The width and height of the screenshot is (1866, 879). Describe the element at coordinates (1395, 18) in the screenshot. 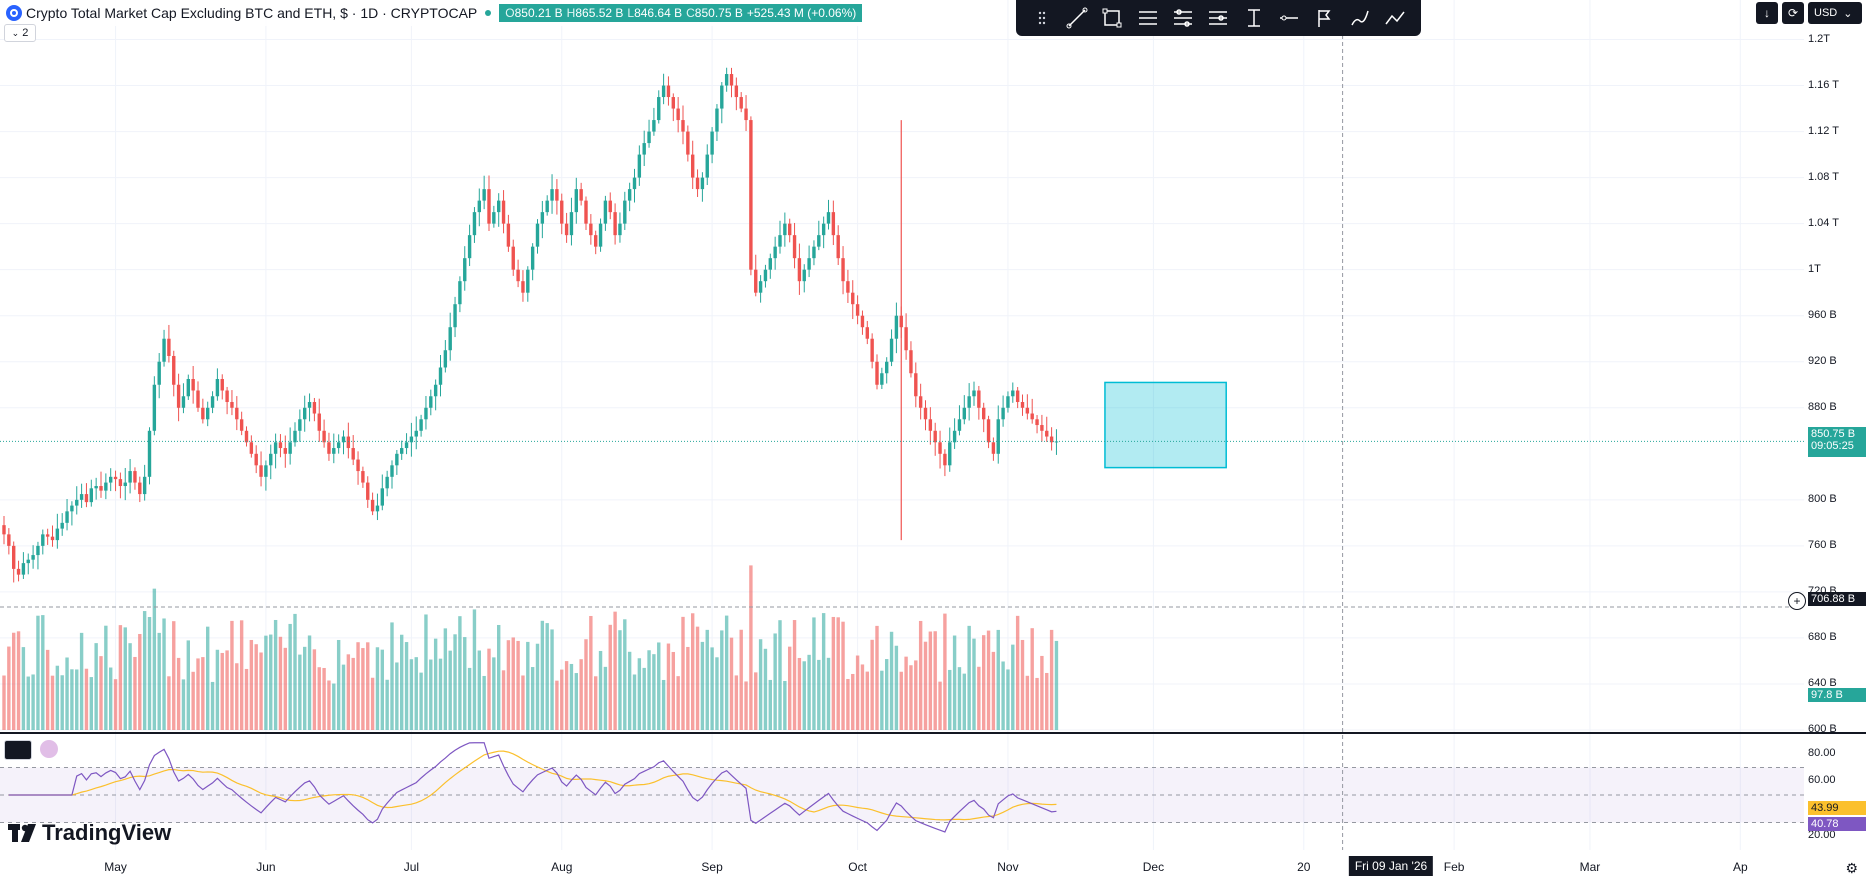

I see `path-tool-icon` at that location.